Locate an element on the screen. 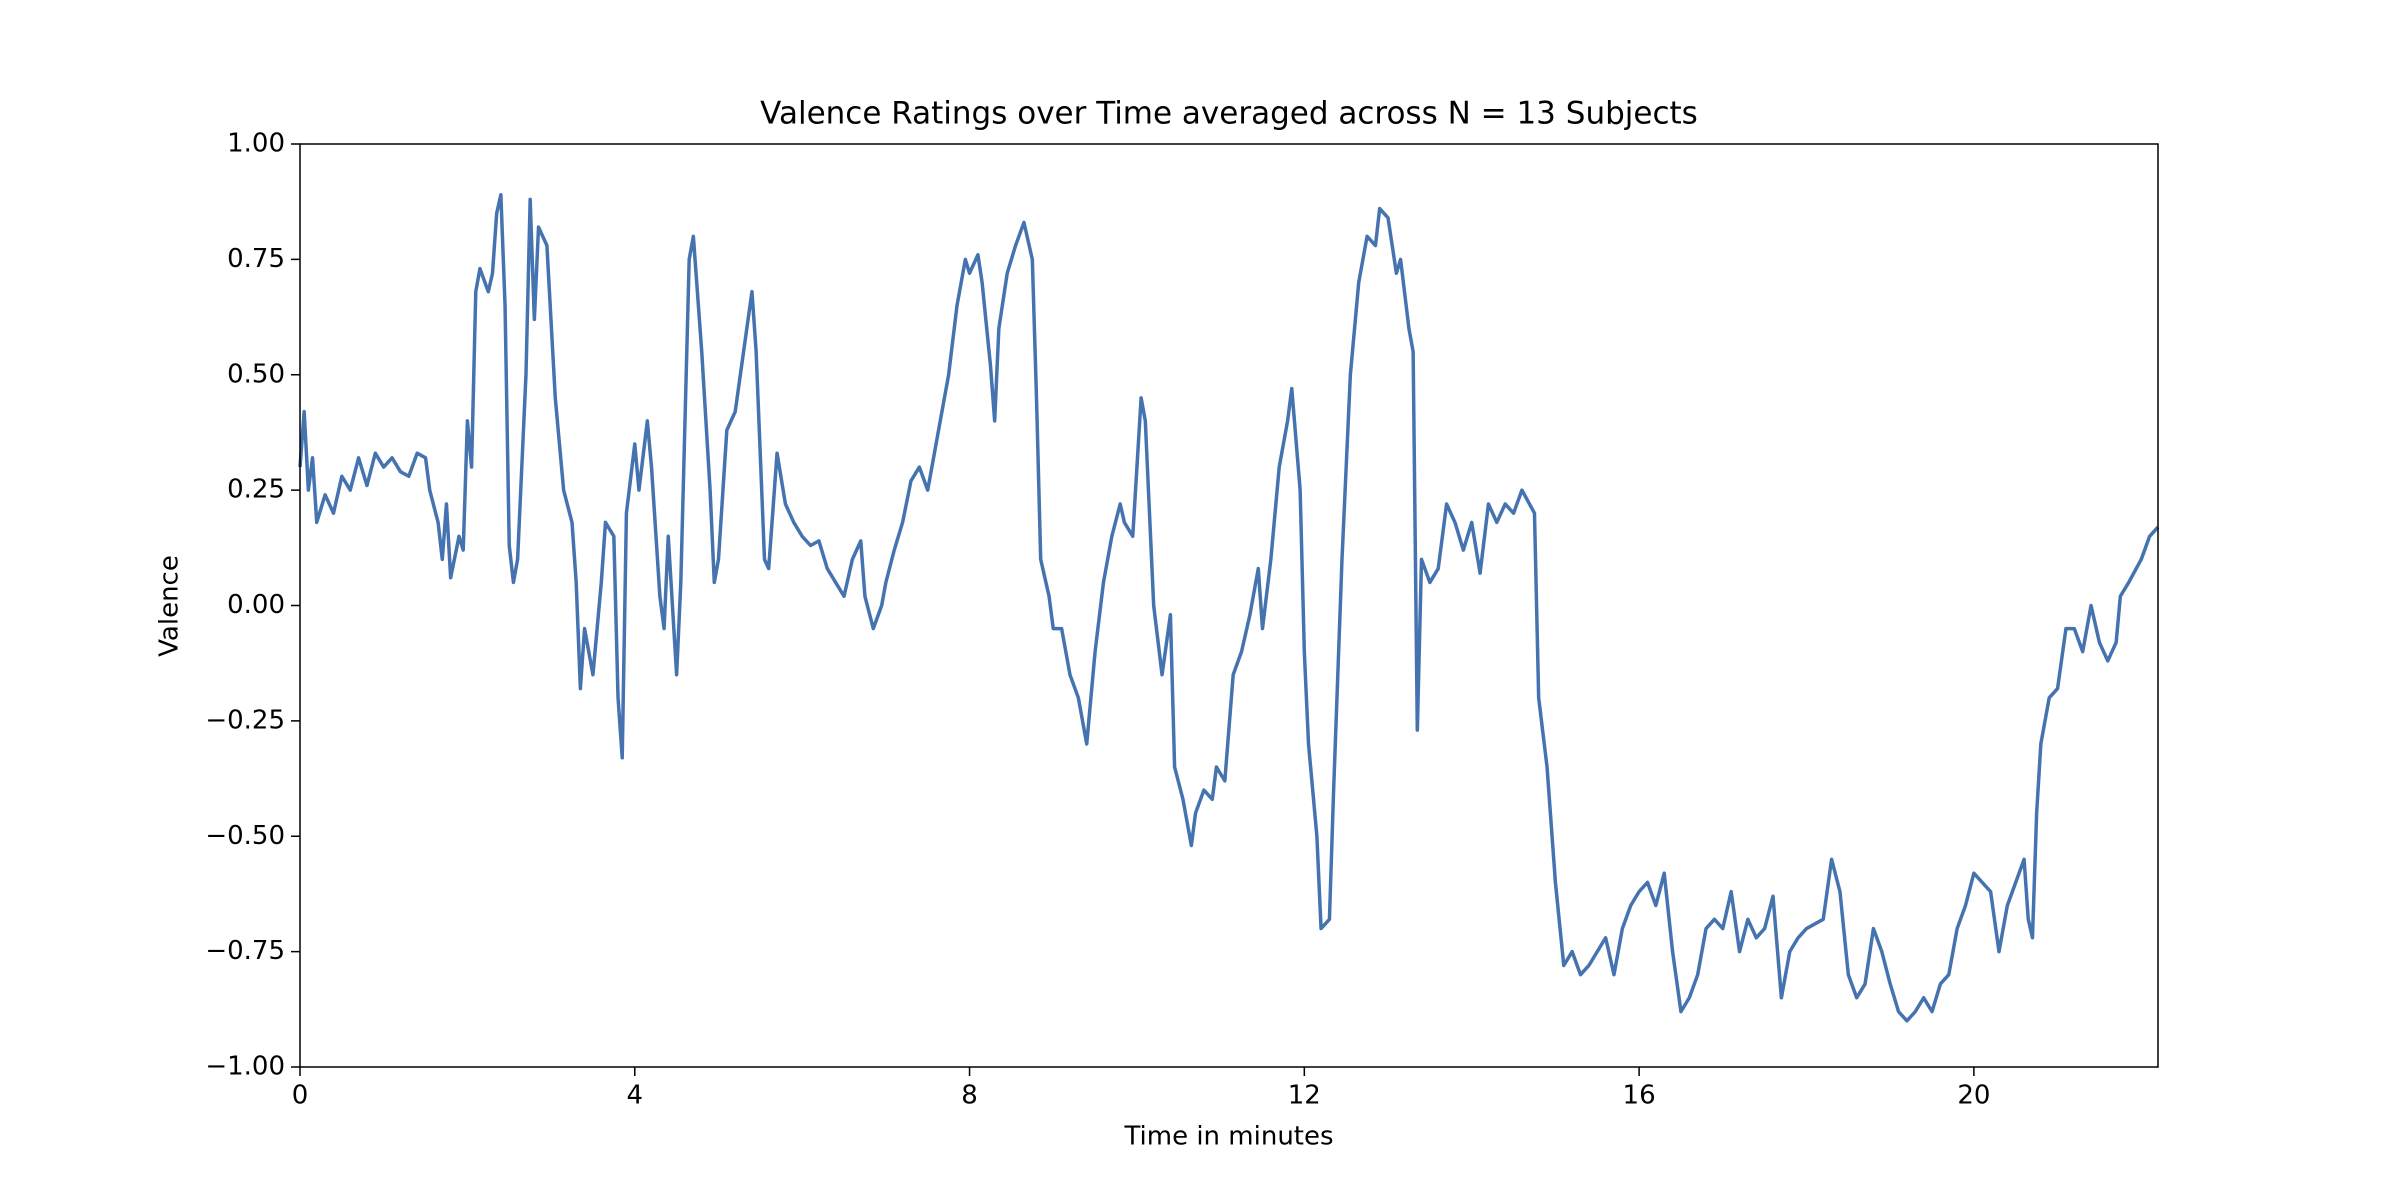 The width and height of the screenshot is (2400, 1200). x-axis-label: Time in minutes is located at coordinates (1228, 1137).